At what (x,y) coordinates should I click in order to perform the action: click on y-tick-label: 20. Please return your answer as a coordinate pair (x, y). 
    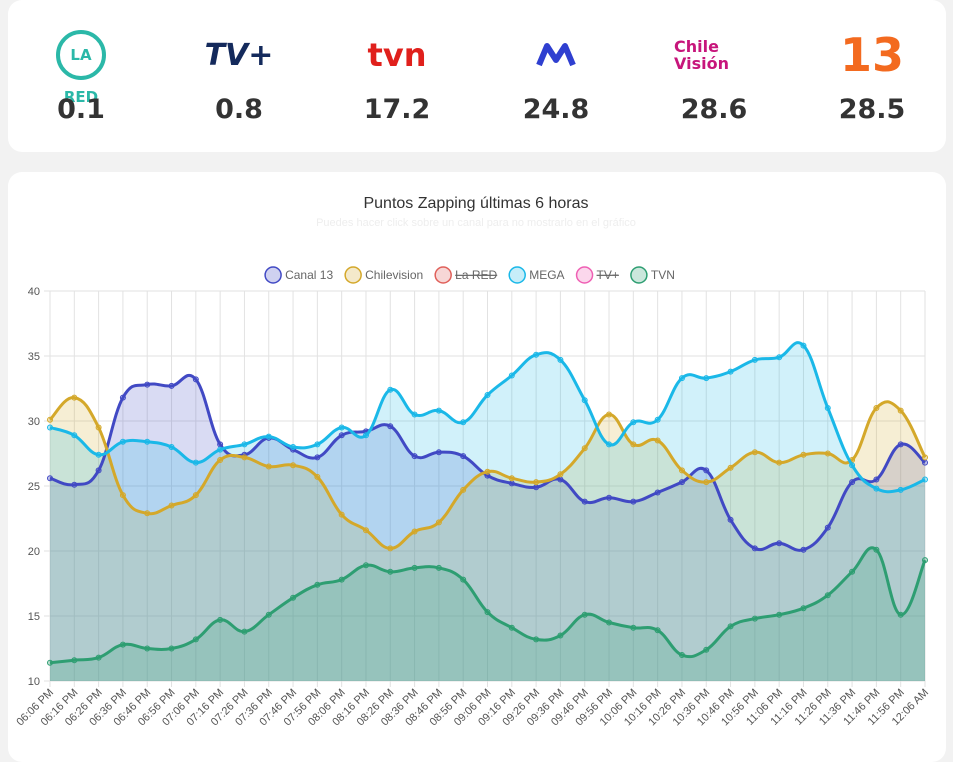
    Looking at the image, I should click on (34, 552).